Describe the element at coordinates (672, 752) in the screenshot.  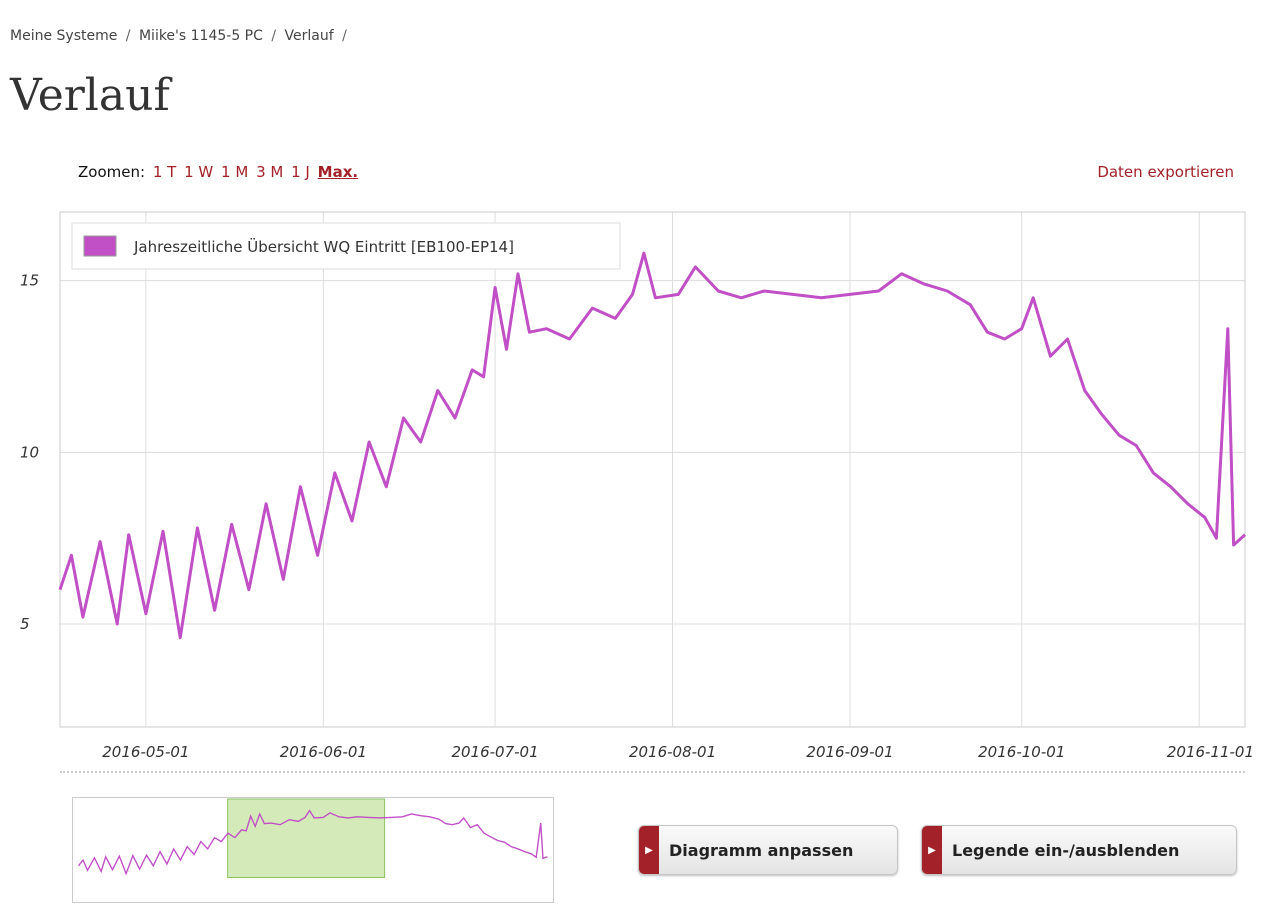
I see `x-tick-label: 2016-08-01` at that location.